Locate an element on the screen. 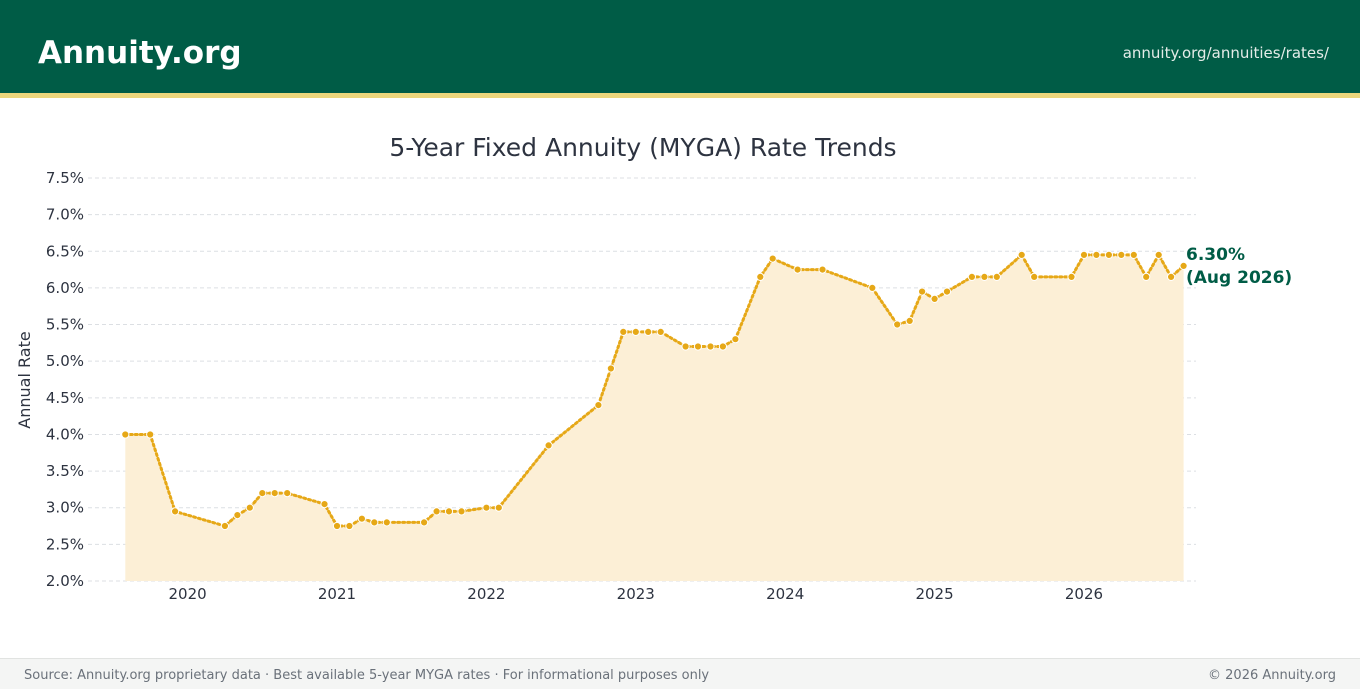 The height and width of the screenshot is (689, 1360). y-tick-label: 4.5% is located at coordinates (65, 398).